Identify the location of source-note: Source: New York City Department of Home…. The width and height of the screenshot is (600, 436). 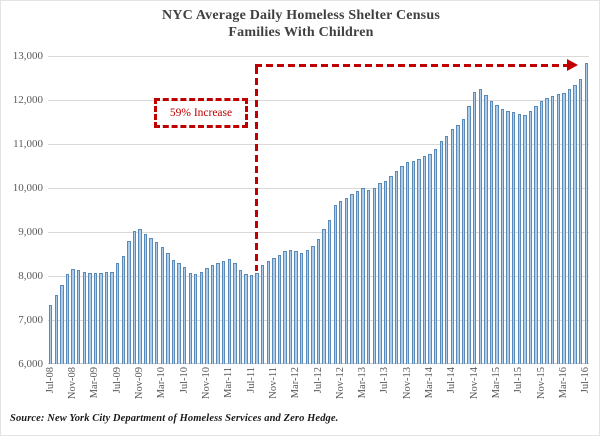
(174, 418).